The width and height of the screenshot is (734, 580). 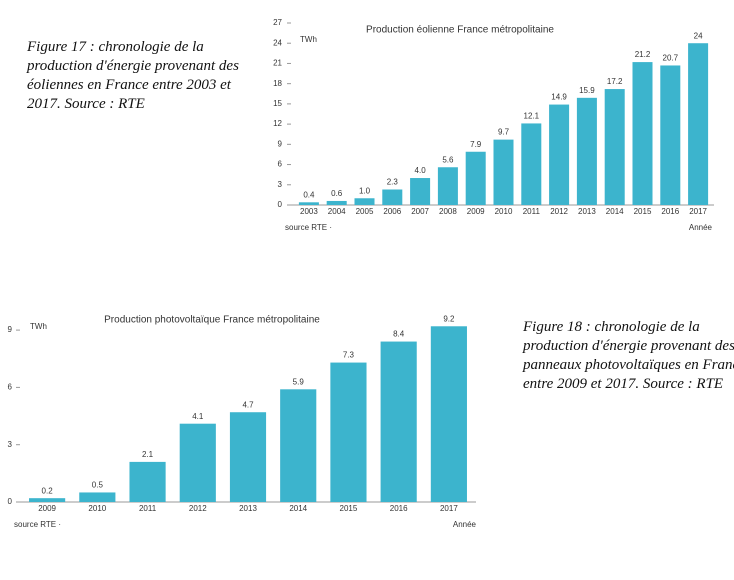 I want to click on x-tick-label: 2007, so click(x=420, y=211).